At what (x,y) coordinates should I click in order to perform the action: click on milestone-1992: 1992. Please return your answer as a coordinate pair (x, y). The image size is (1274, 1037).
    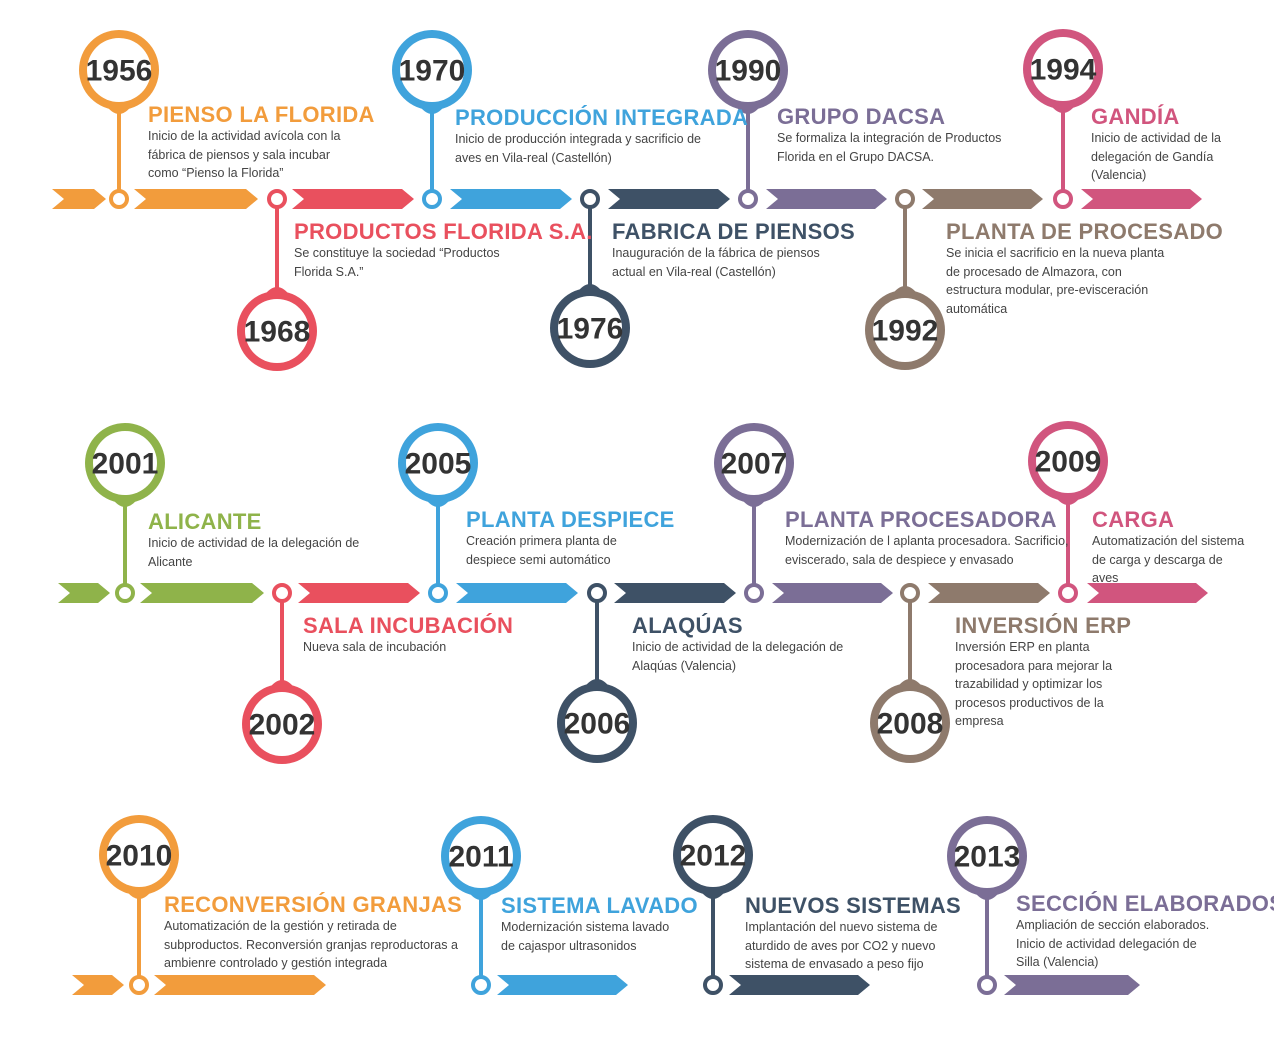
    Looking at the image, I should click on (905, 279).